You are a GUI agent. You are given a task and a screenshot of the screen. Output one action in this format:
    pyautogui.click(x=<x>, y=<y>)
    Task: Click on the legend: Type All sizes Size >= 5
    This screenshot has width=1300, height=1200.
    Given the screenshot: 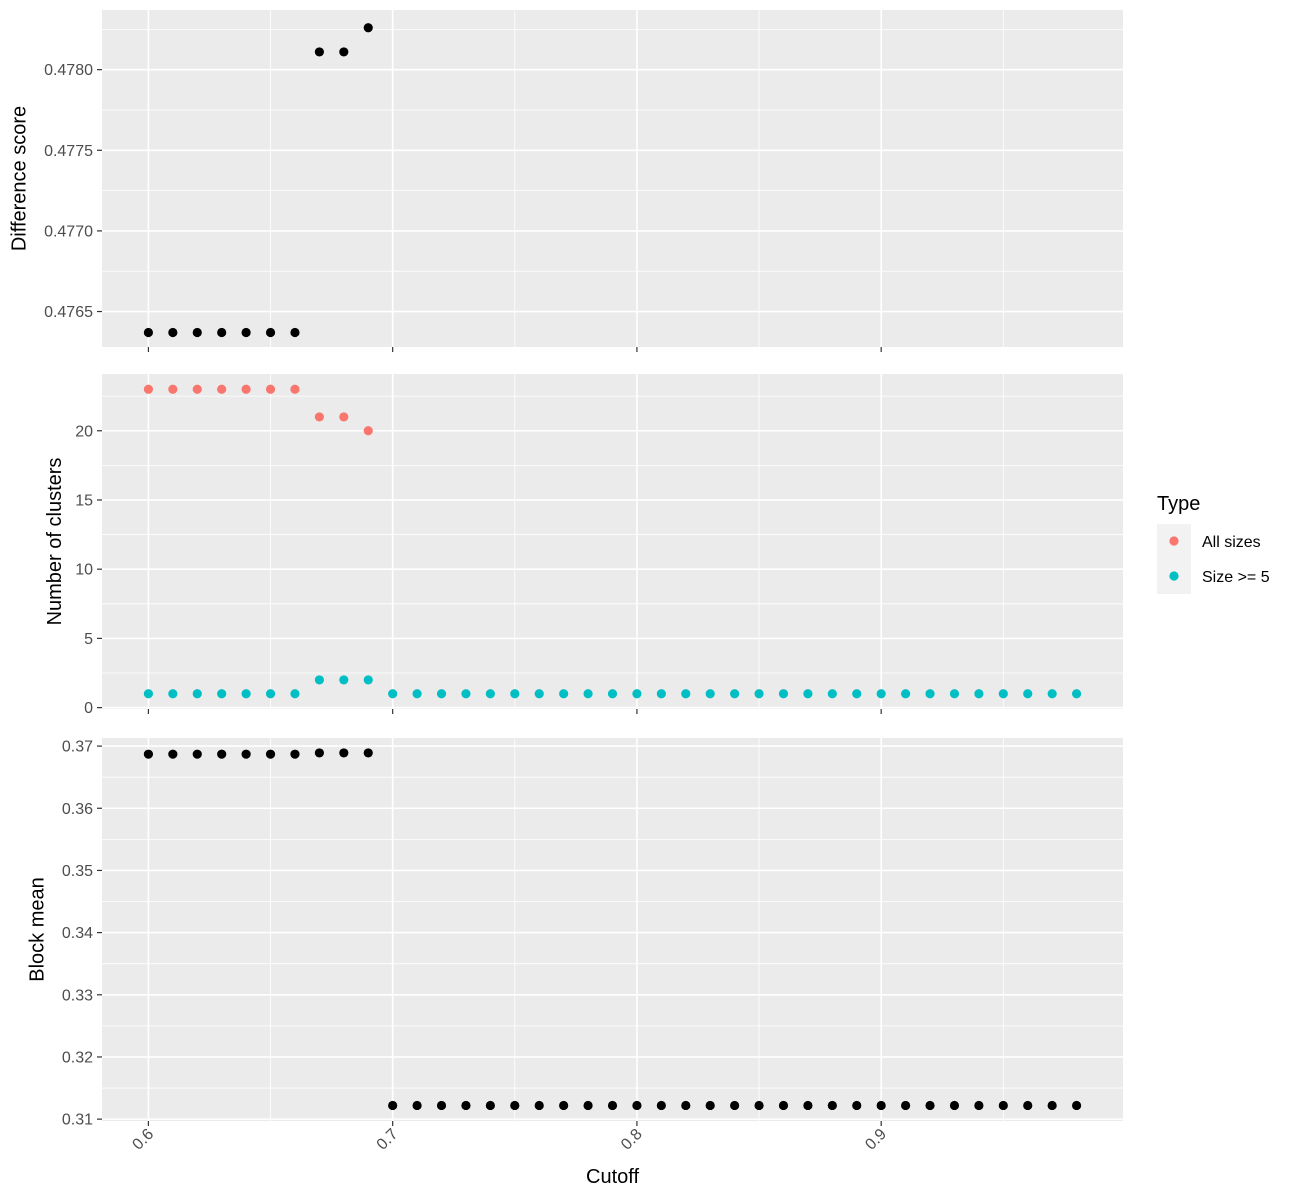 What is the action you would take?
    pyautogui.click(x=1213, y=543)
    